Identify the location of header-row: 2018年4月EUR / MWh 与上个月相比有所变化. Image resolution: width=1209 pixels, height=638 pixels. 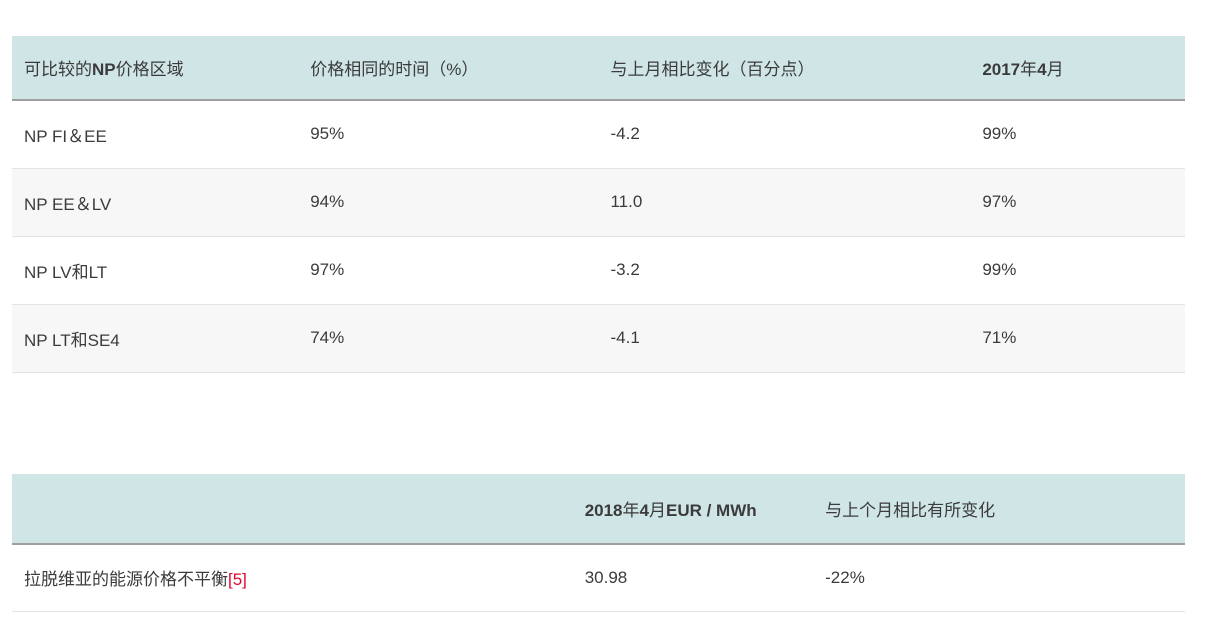
(598, 509).